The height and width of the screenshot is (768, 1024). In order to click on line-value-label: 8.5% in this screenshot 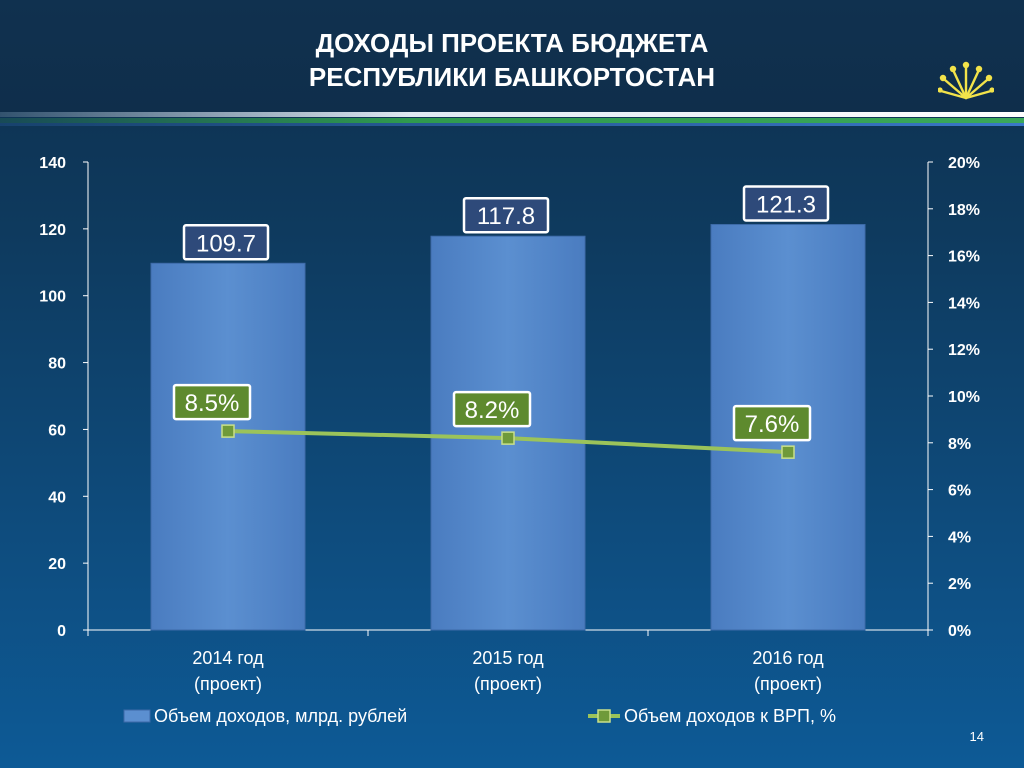, I will do `click(212, 403)`.